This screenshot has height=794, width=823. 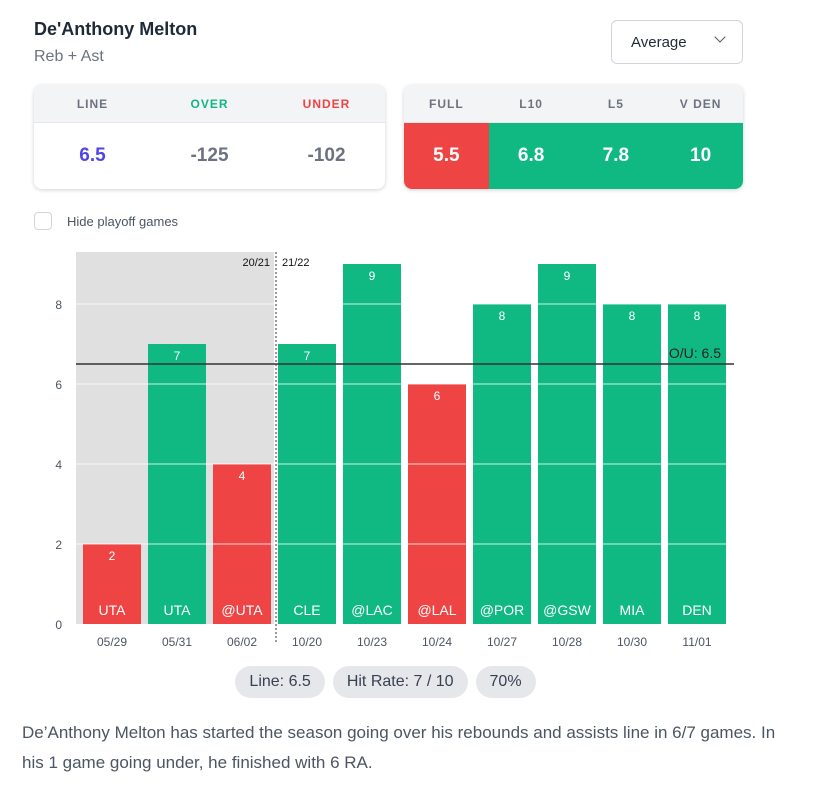 What do you see at coordinates (112, 642) in the screenshot?
I see `x-tick-label: 05/29` at bounding box center [112, 642].